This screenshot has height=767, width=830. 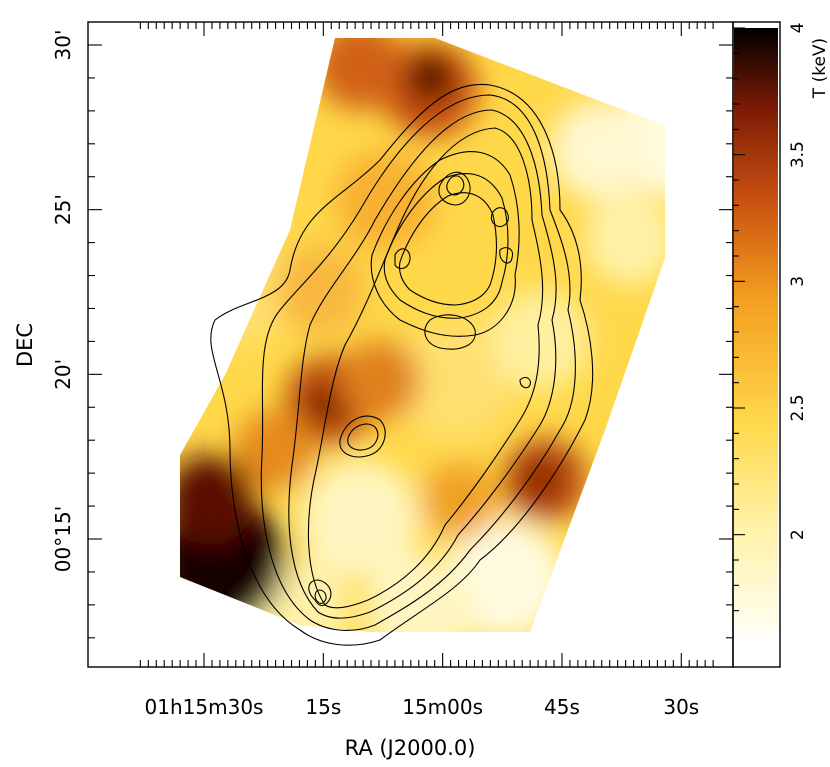 I want to click on colorbar-gradient, so click(x=756, y=332).